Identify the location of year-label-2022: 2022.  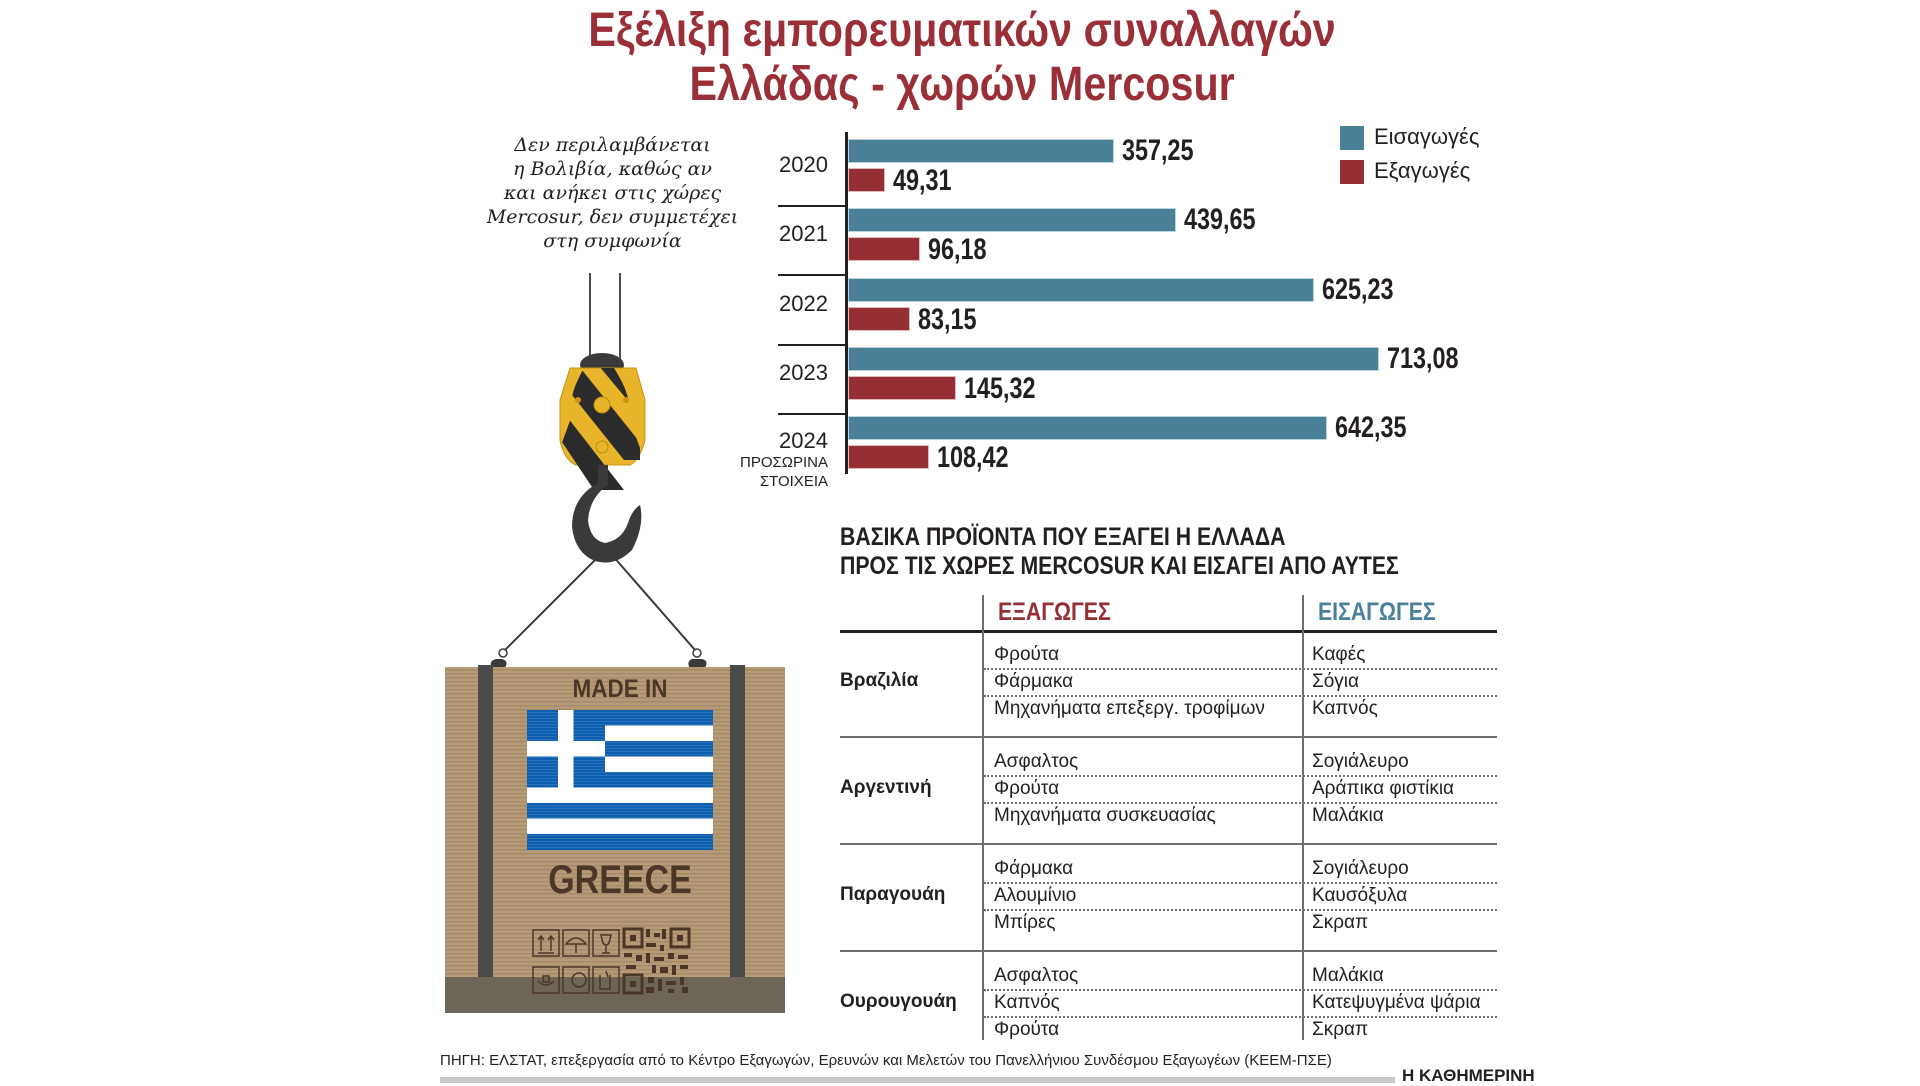
(803, 303).